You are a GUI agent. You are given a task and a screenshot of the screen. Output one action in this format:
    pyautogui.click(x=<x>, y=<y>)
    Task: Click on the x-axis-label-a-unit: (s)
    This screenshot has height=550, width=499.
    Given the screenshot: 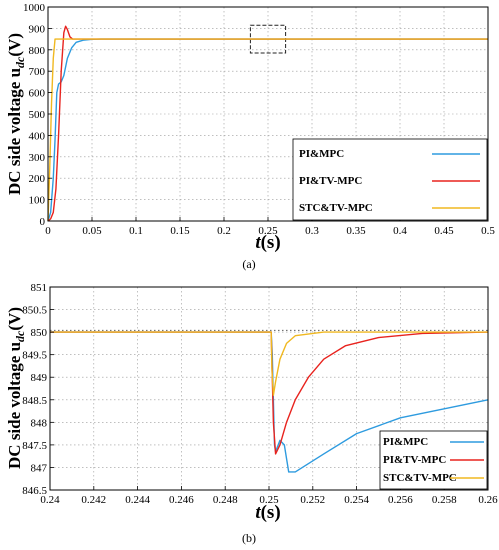 What is the action you would take?
    pyautogui.click(x=271, y=242)
    